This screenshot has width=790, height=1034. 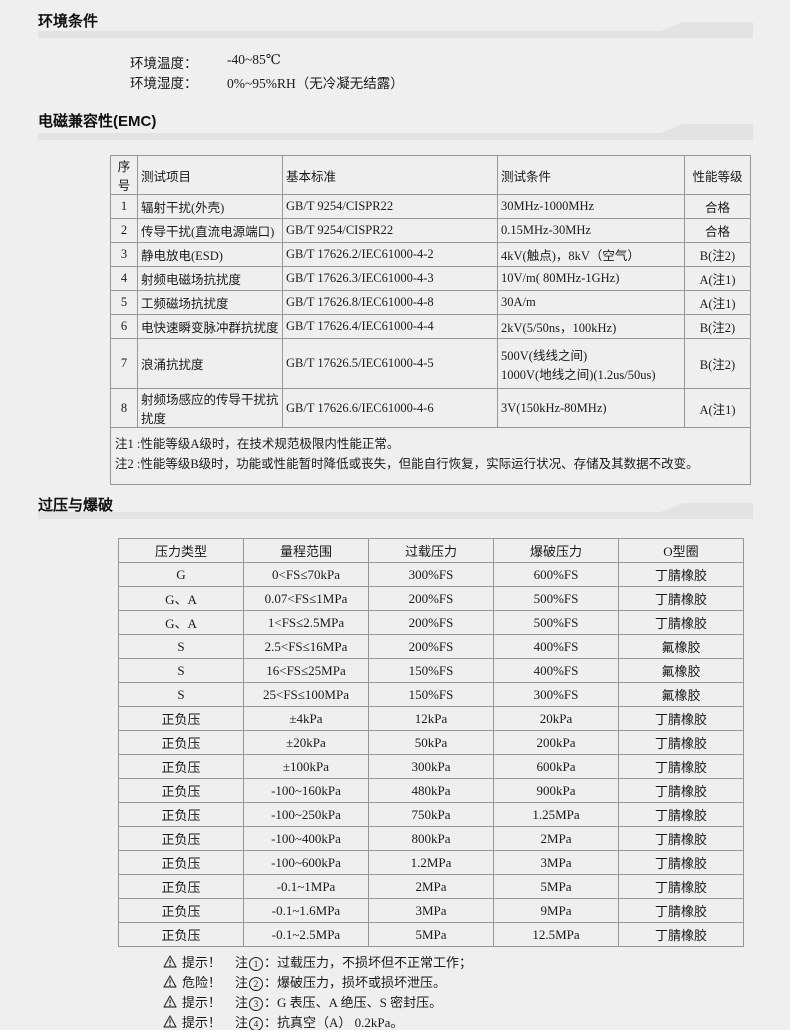 What do you see at coordinates (306, 622) in the screenshot?
I see `table-cell: 1<FS≤2.5MPa` at bounding box center [306, 622].